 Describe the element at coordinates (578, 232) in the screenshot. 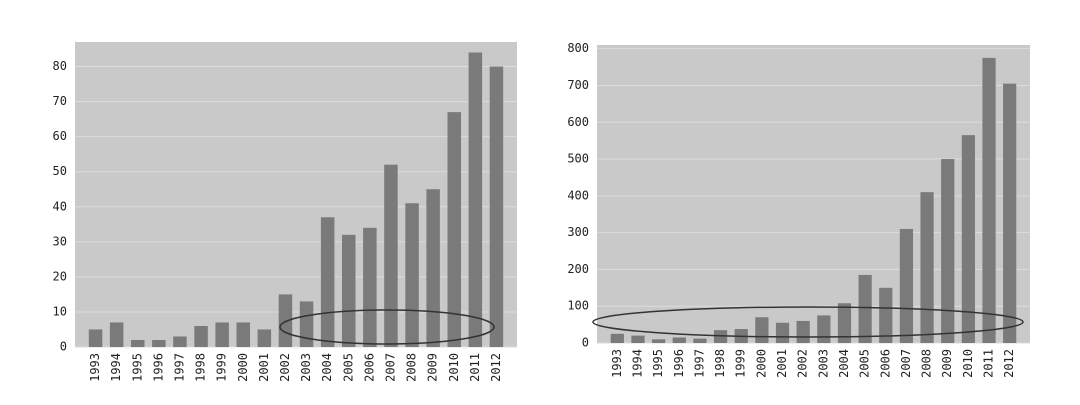

I see `y-tick-label: 300` at that location.